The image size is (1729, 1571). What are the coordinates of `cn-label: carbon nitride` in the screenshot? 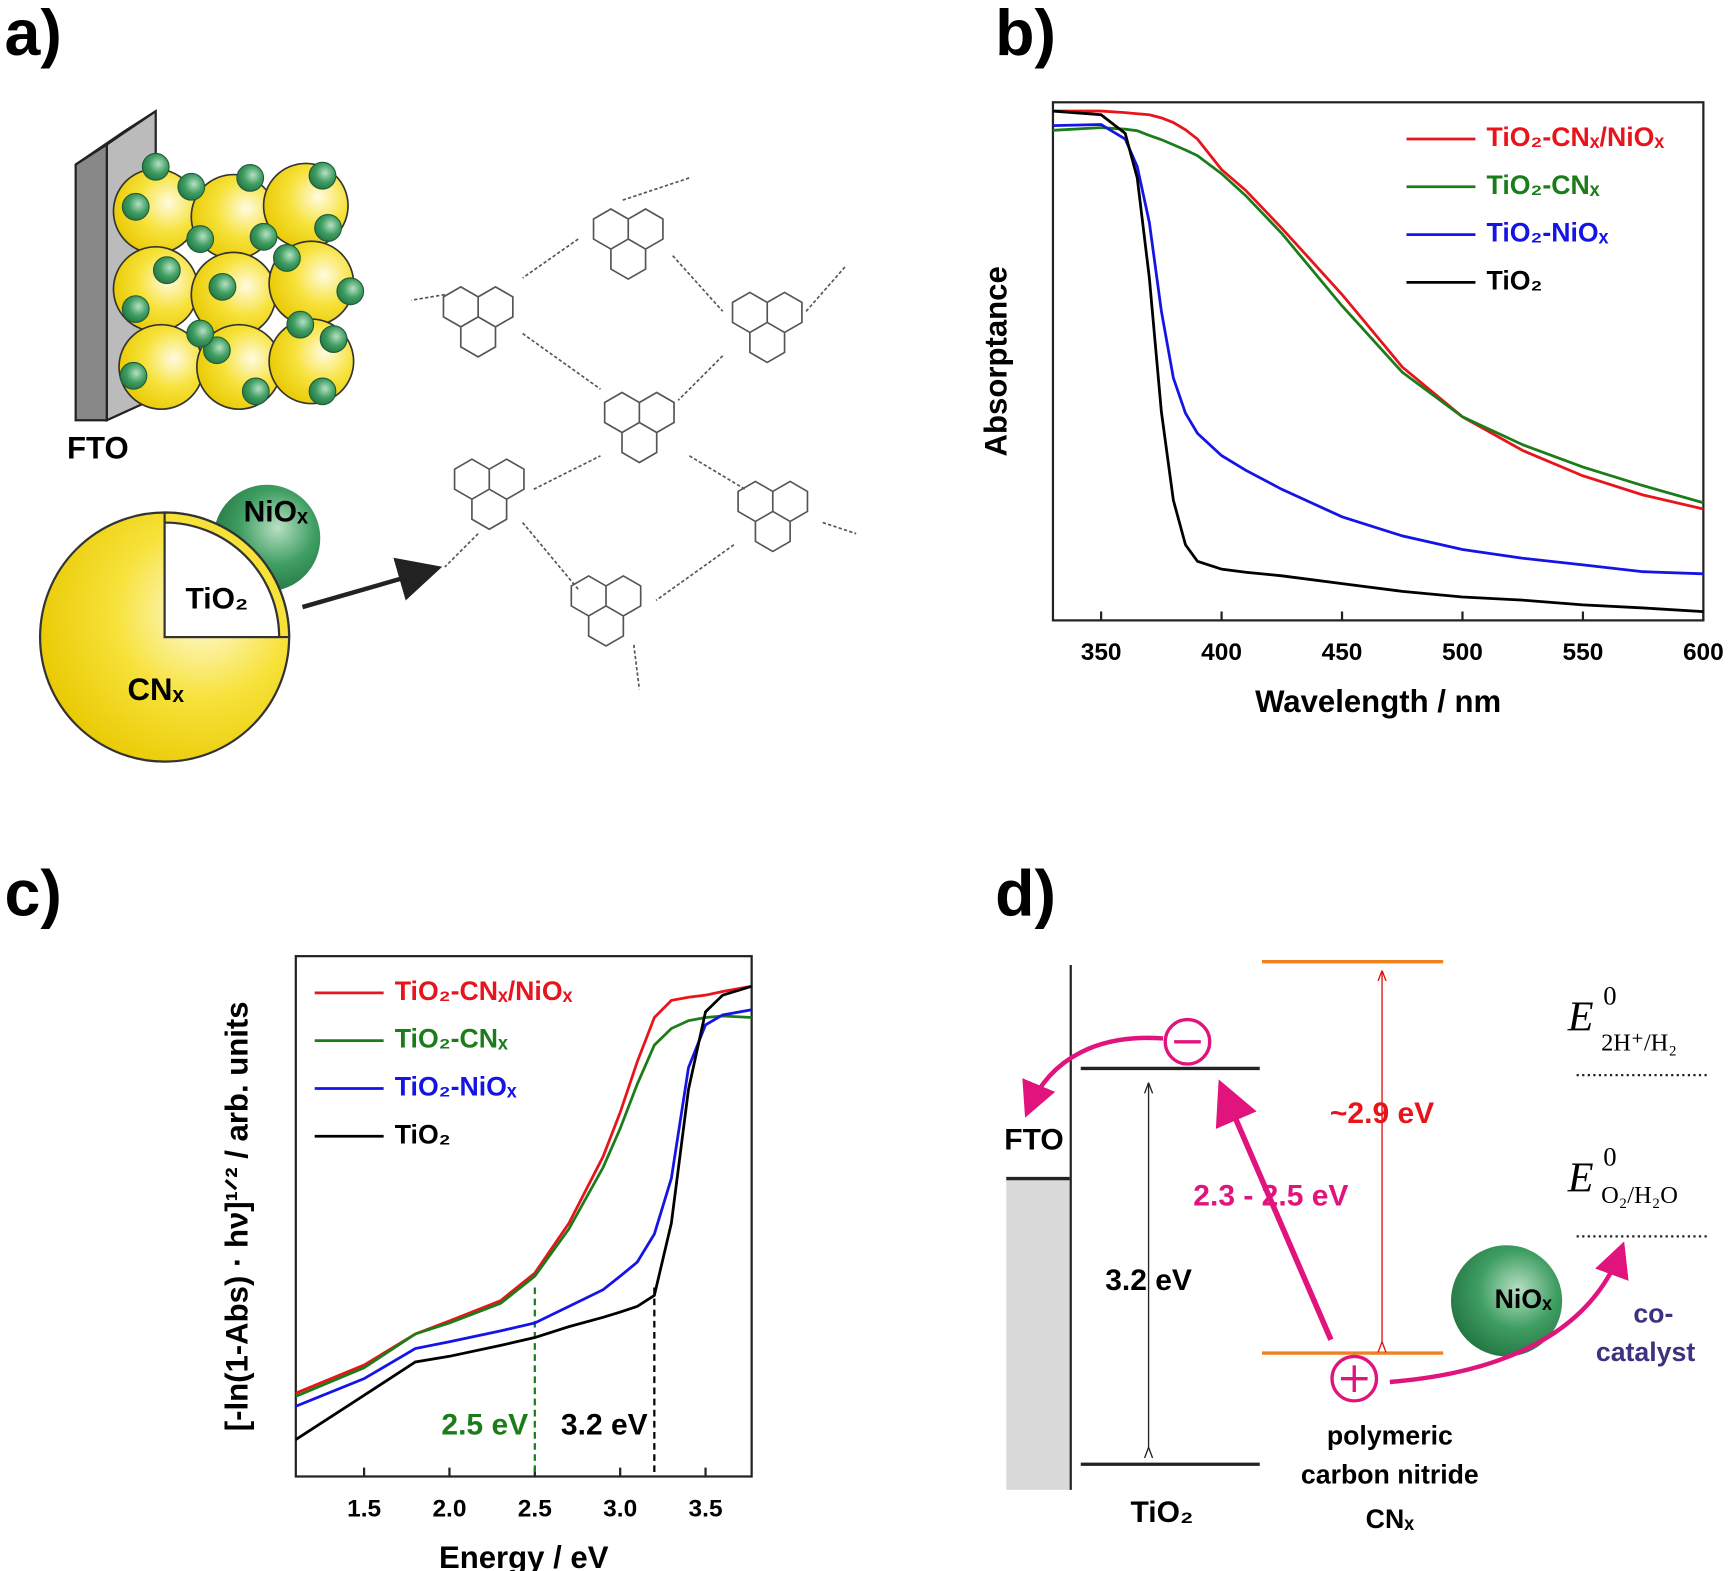 It's located at (1390, 1475).